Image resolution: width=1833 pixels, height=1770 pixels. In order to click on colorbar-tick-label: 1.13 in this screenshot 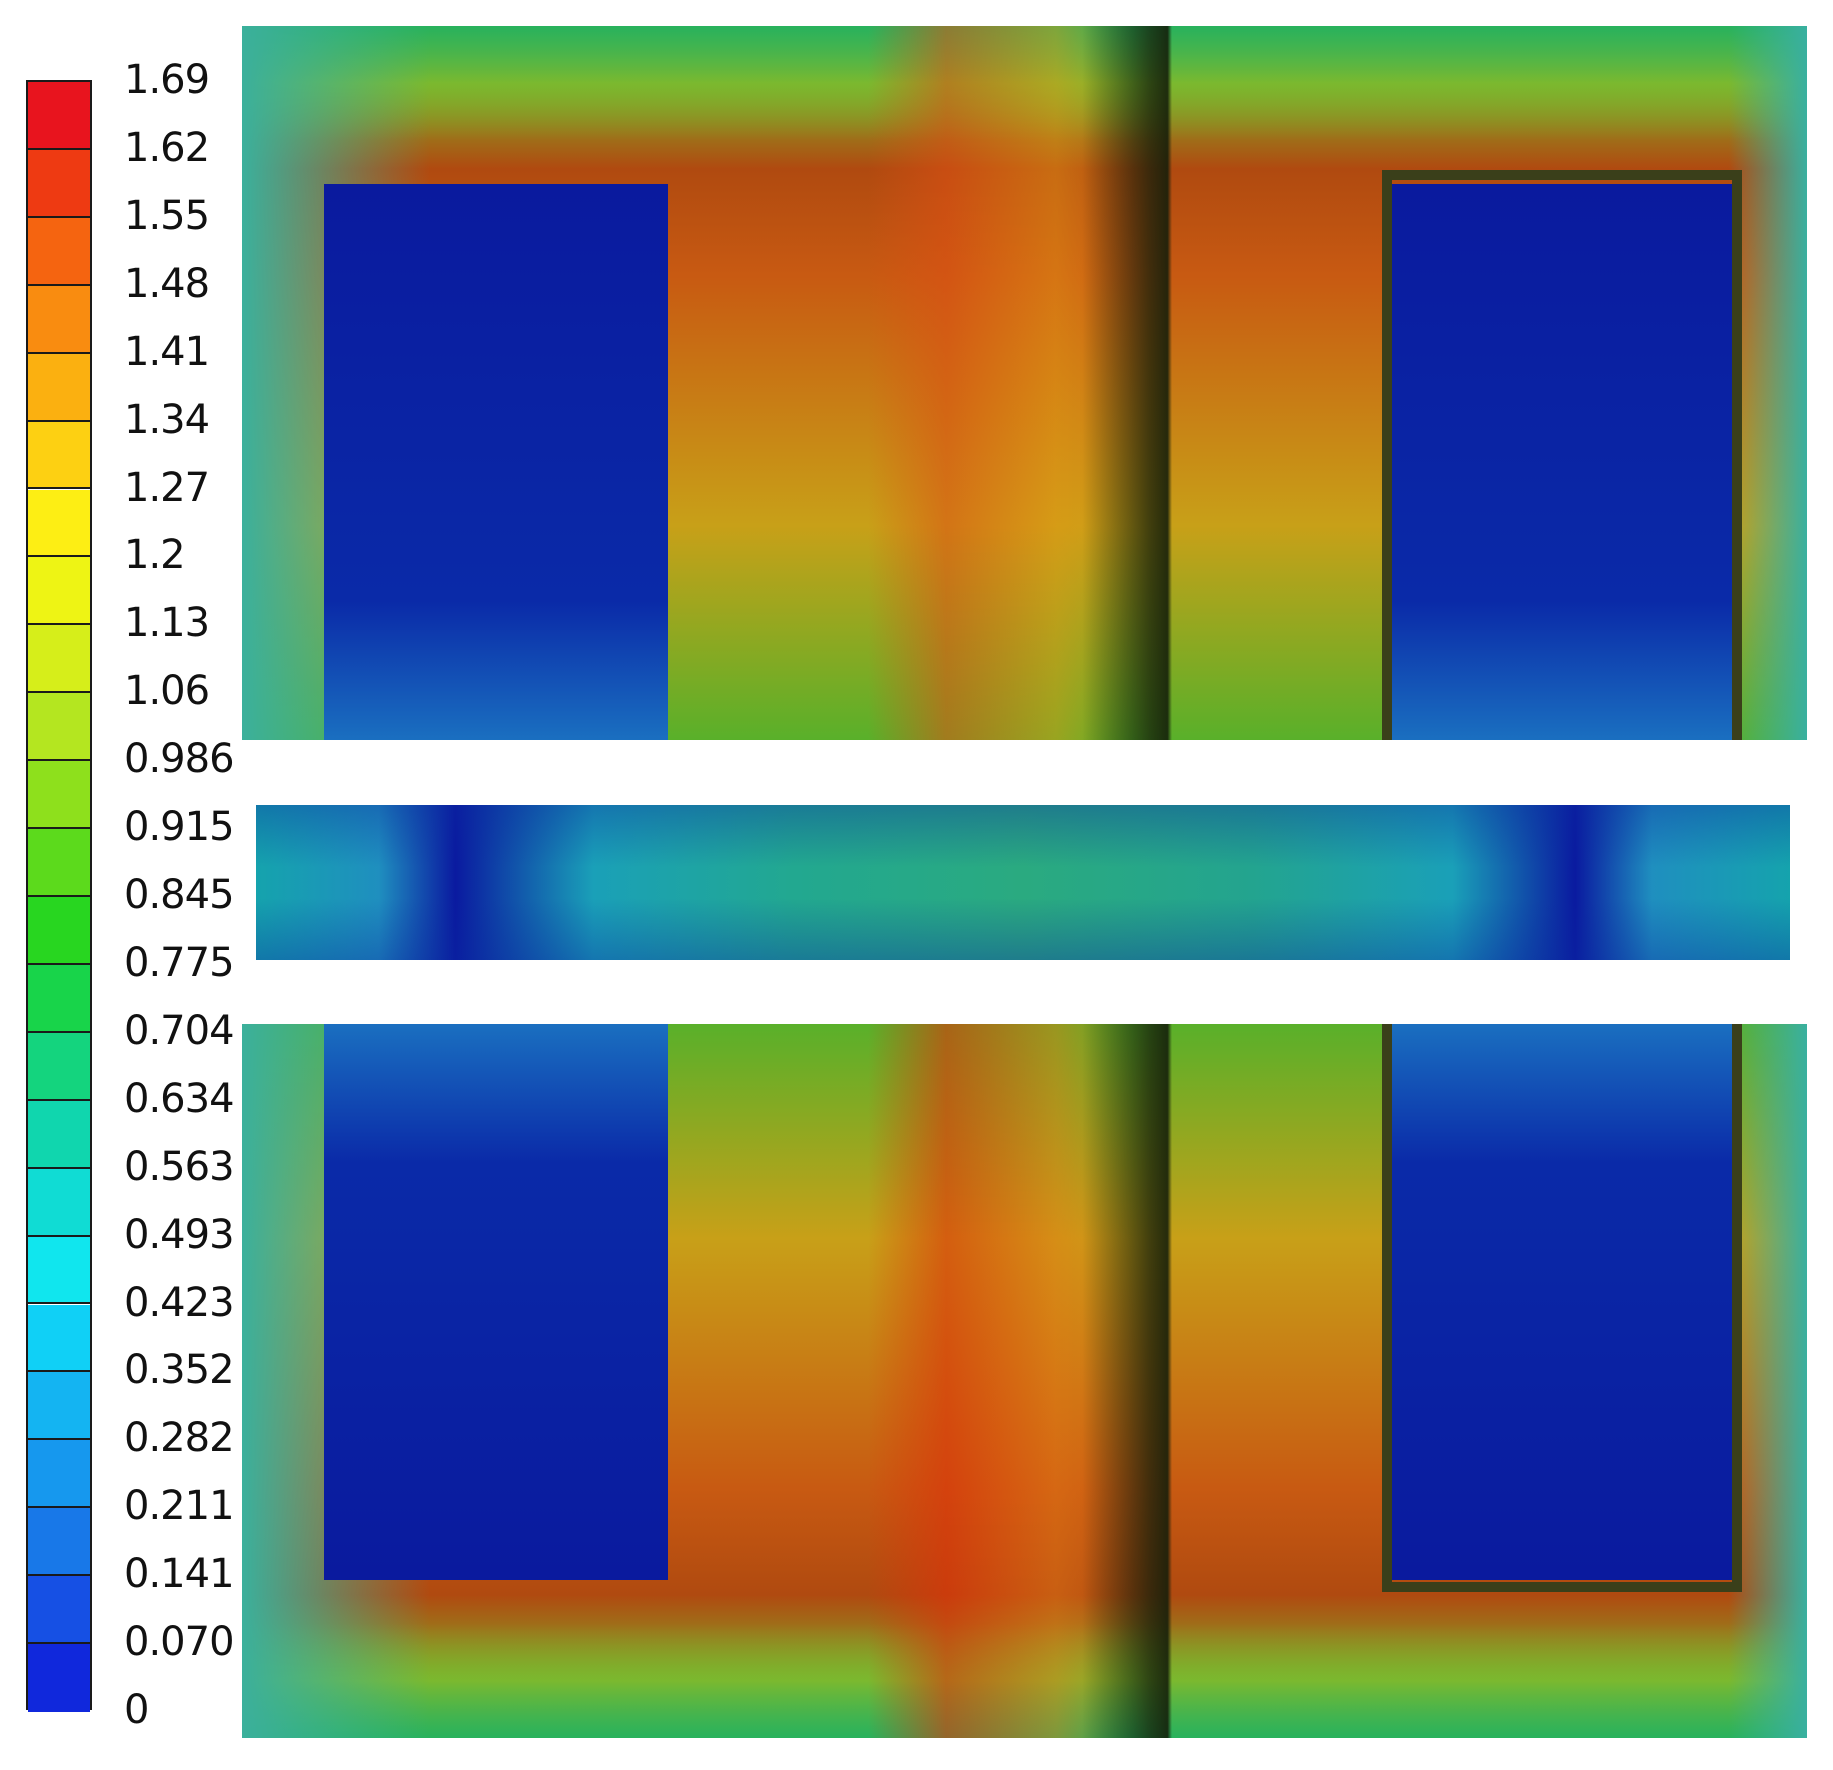, I will do `click(167, 623)`.